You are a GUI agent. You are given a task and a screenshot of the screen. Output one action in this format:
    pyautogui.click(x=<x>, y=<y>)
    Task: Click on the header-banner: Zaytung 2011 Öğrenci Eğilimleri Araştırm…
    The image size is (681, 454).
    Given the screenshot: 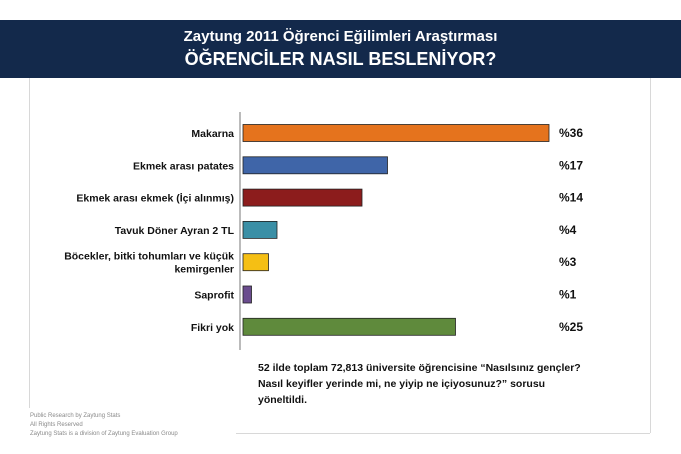 What is the action you would take?
    pyautogui.click(x=340, y=49)
    